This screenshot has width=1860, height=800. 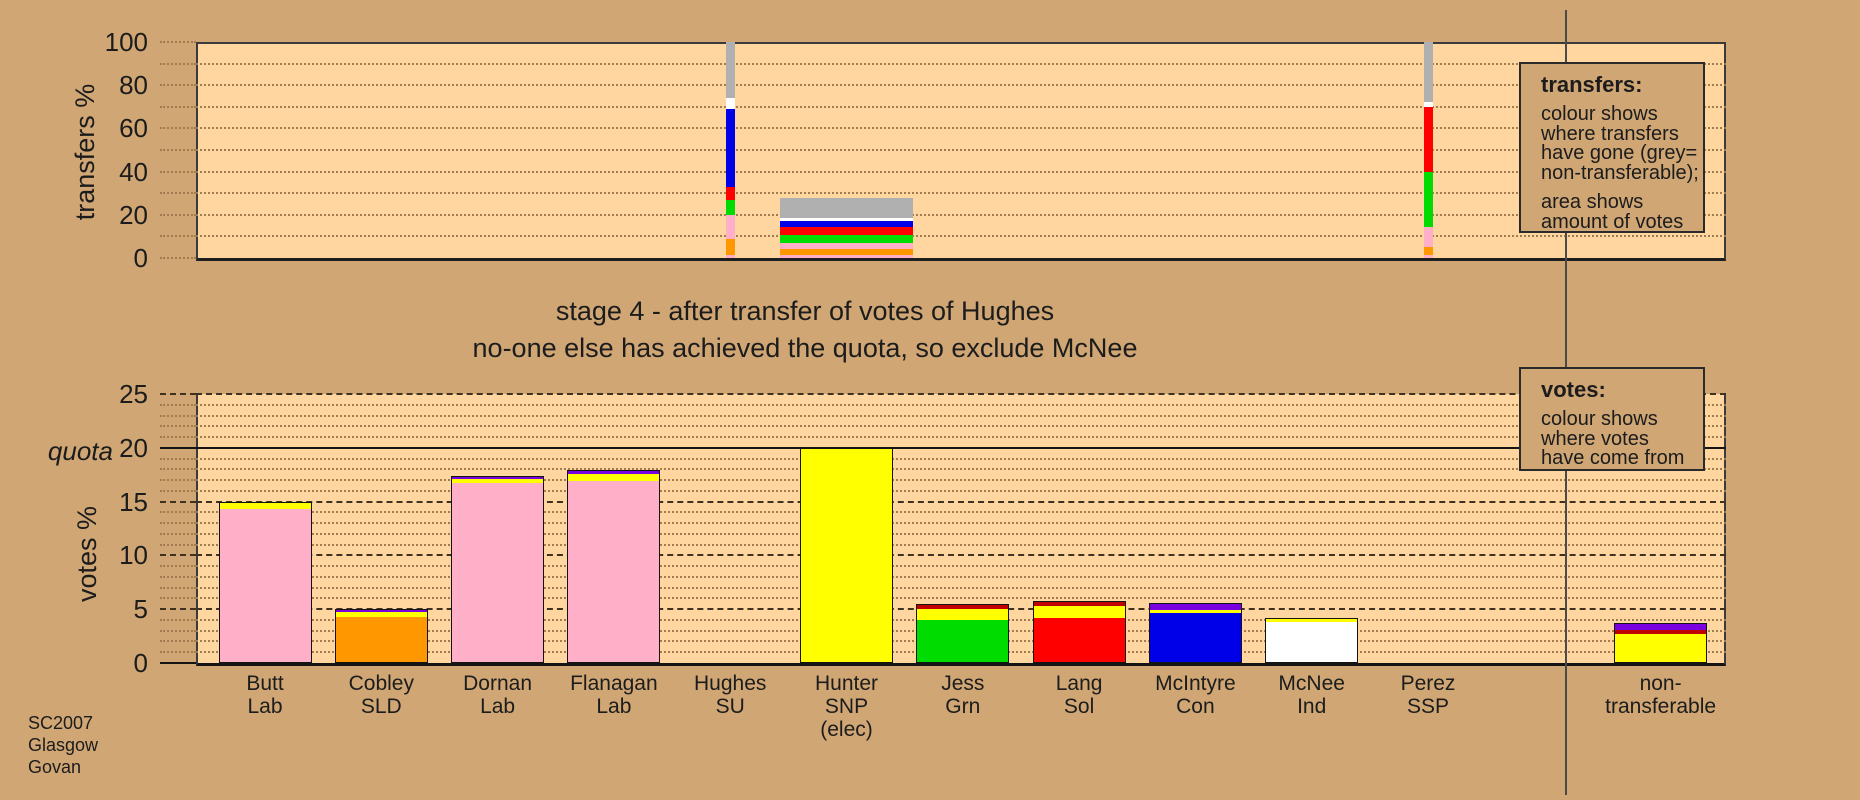 I want to click on vote-bar-Cobley, so click(x=381, y=636).